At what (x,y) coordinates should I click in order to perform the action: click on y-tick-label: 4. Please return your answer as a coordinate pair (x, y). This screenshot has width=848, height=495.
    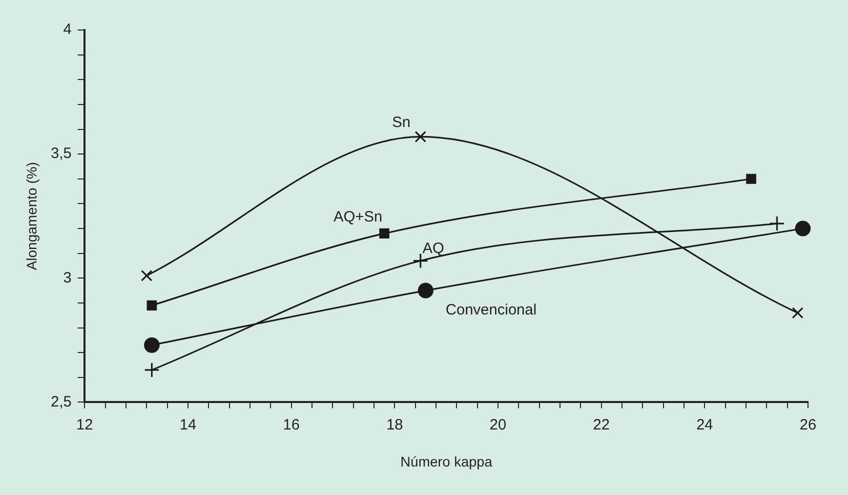
    Looking at the image, I should click on (67, 29).